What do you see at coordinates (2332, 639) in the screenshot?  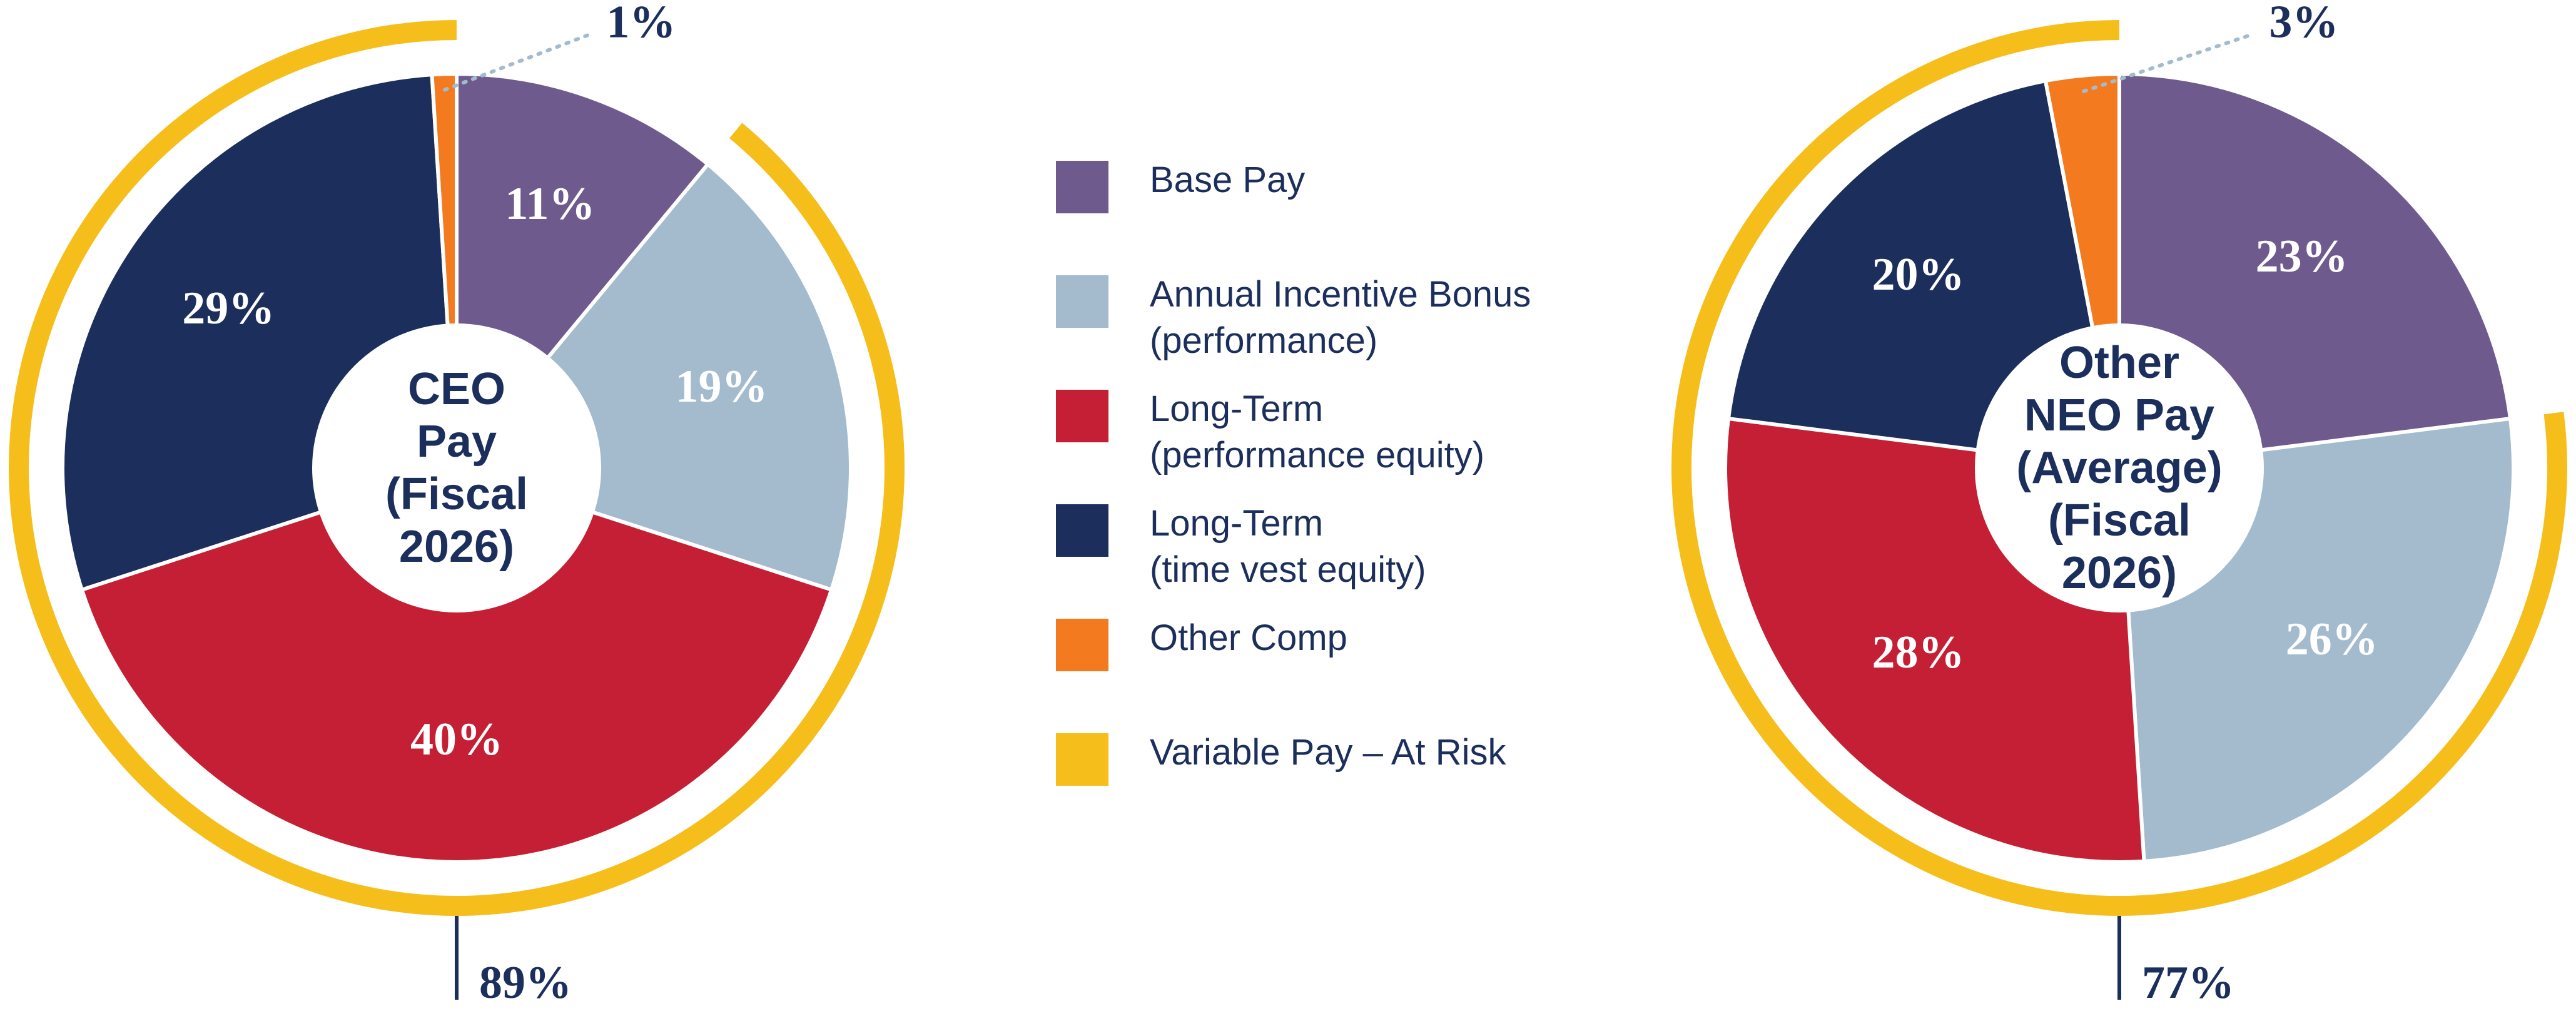 I see `slice-label: 26%` at bounding box center [2332, 639].